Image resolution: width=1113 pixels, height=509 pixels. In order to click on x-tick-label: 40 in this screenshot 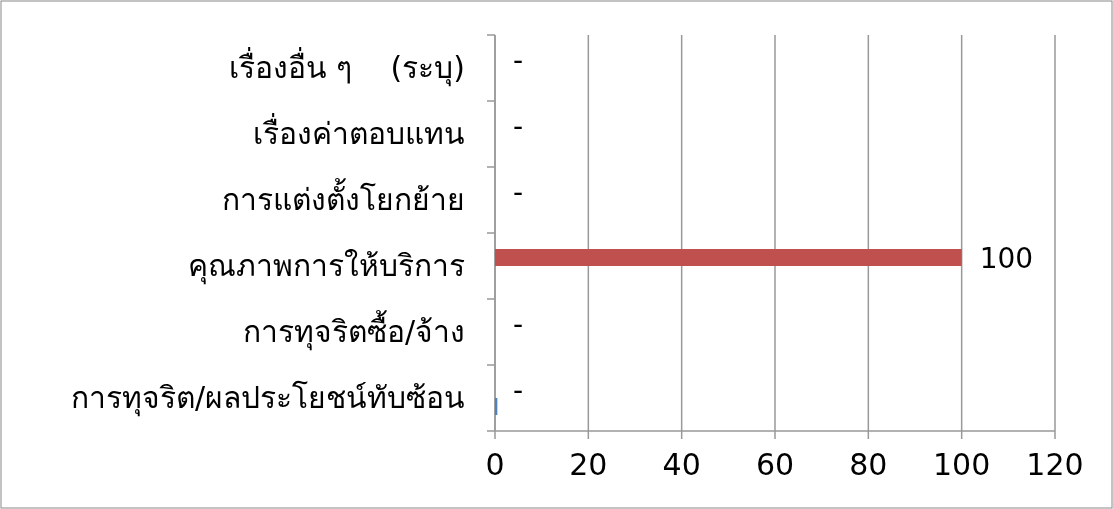, I will do `click(681, 464)`.